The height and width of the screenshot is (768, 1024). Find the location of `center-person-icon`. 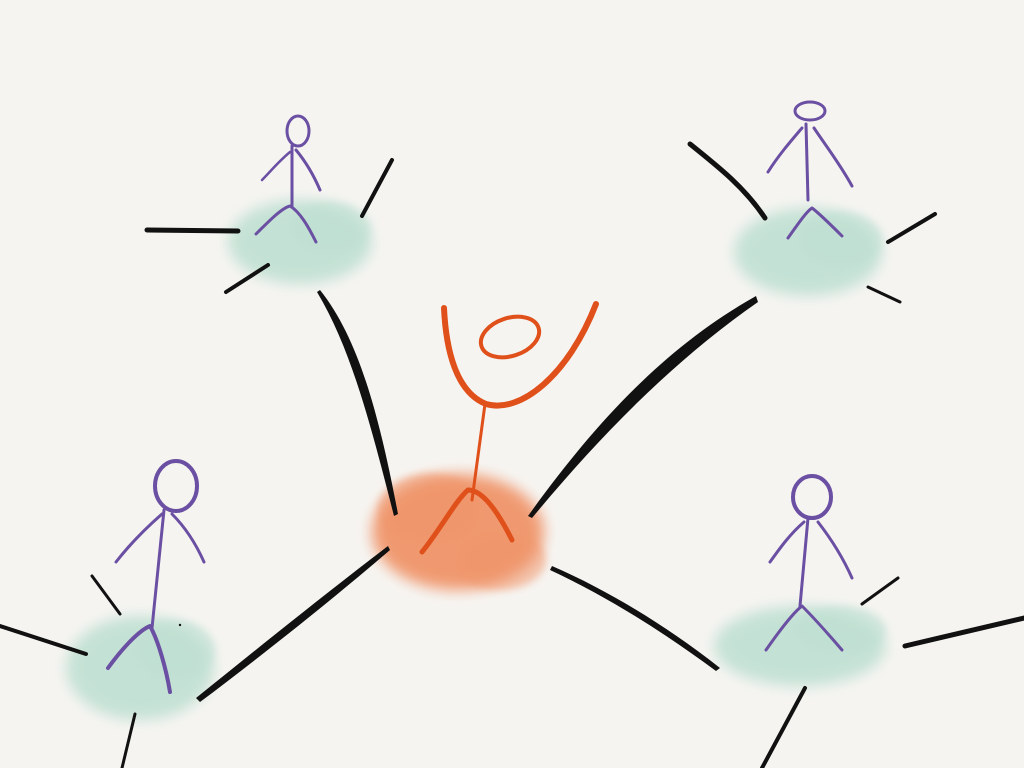

center-person-icon is located at coordinates (509, 428).